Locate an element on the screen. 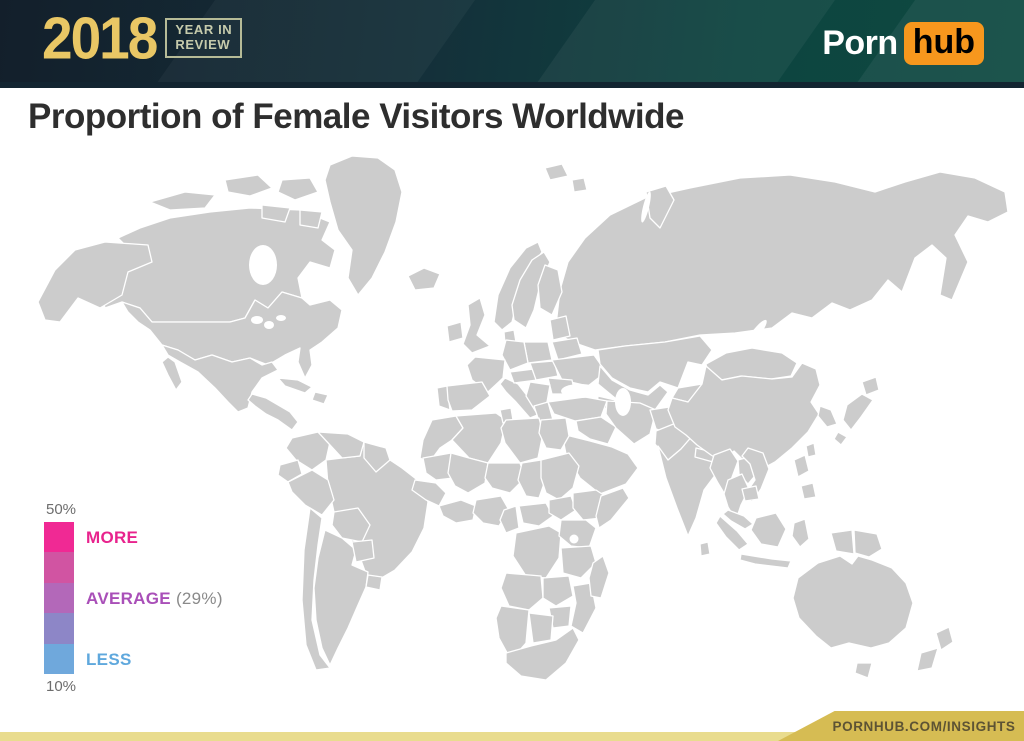 This screenshot has height=741, width=1024. legend-more-label: MORE is located at coordinates (112, 537).